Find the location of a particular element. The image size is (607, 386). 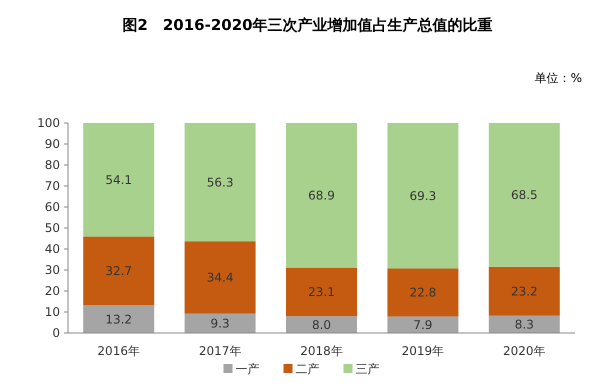

y-tick-label: 100 is located at coordinates (48, 123).